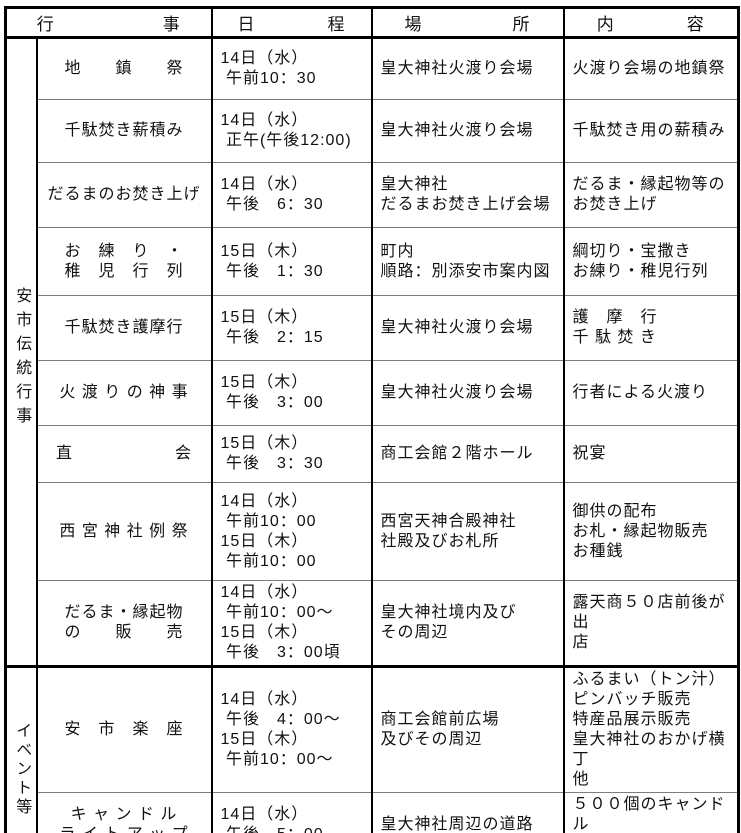 Image resolution: width=741 pixels, height=833 pixels. Describe the element at coordinates (291, 812) in the screenshot. I see `schedule-cell: 14日（水） 午後 5：00` at that location.